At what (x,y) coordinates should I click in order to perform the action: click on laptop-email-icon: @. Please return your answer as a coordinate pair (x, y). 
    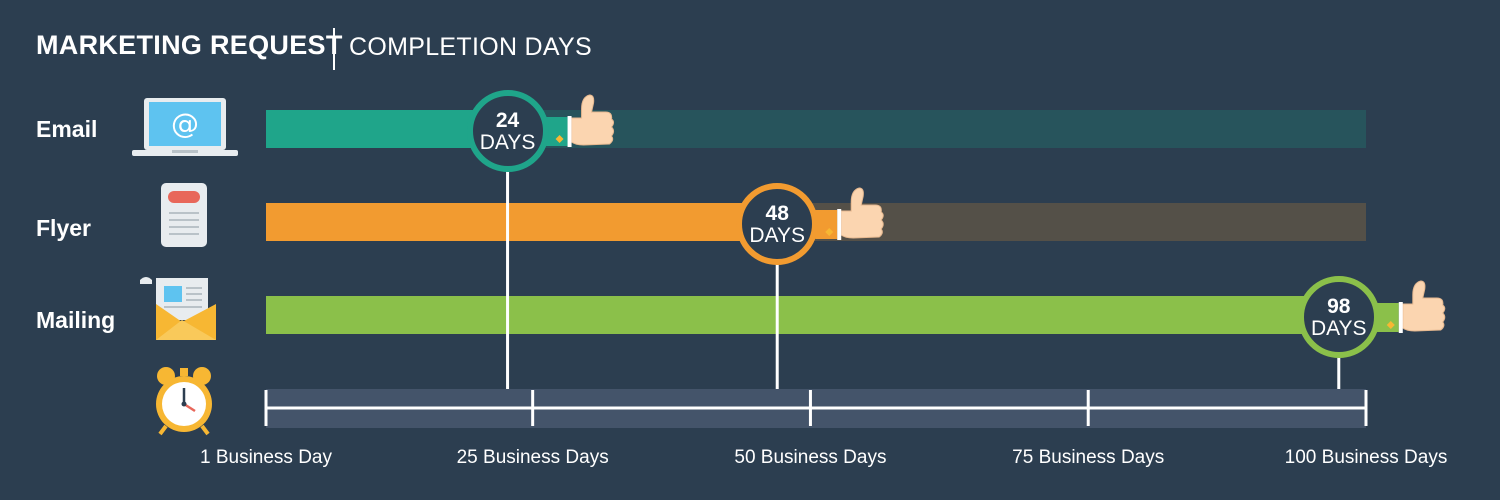
    Looking at the image, I should click on (185, 127).